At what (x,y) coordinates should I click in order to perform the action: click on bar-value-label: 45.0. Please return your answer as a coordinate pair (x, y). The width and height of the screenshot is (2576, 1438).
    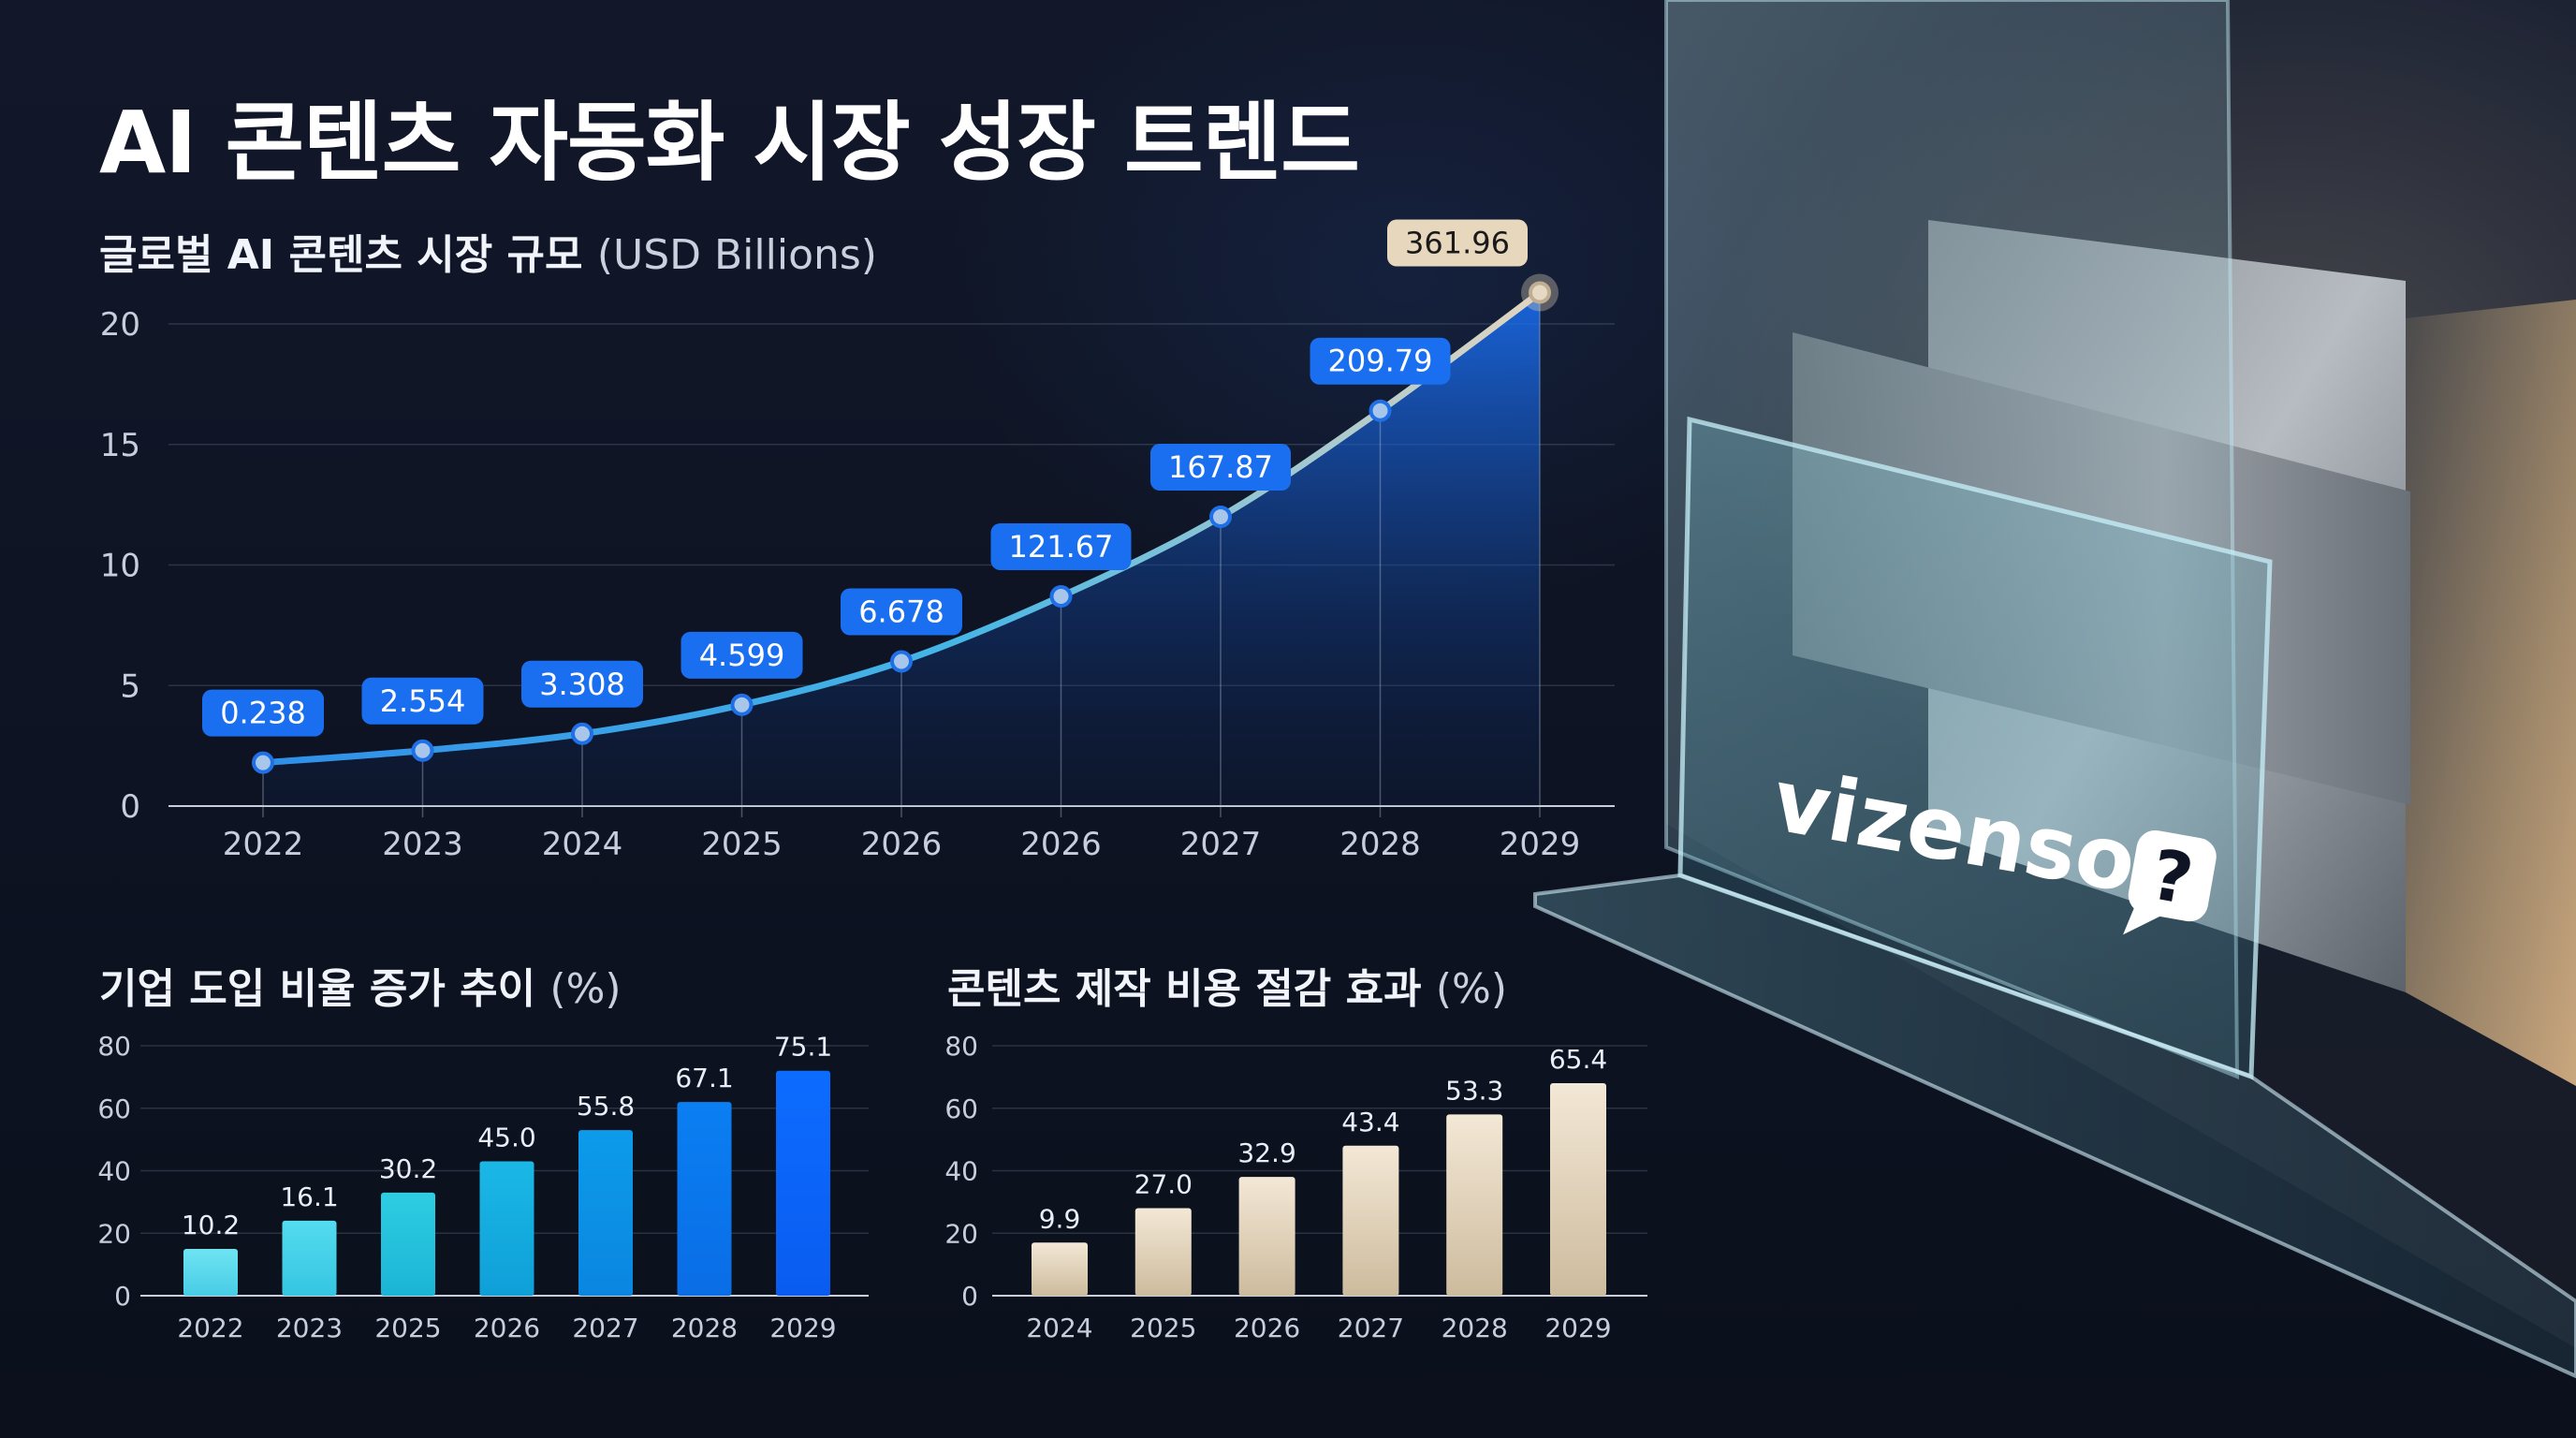
    Looking at the image, I should click on (506, 1137).